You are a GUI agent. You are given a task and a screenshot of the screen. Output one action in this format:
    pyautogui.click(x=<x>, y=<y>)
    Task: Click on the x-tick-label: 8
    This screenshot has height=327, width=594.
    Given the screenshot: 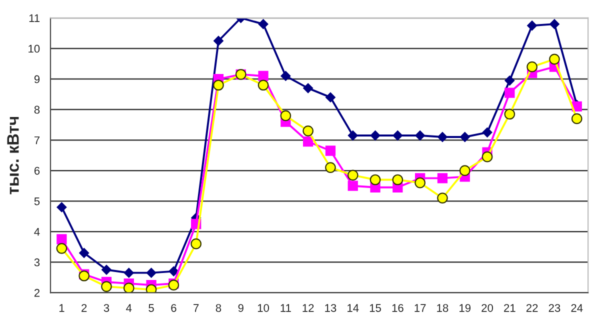 What is the action you would take?
    pyautogui.click(x=219, y=308)
    